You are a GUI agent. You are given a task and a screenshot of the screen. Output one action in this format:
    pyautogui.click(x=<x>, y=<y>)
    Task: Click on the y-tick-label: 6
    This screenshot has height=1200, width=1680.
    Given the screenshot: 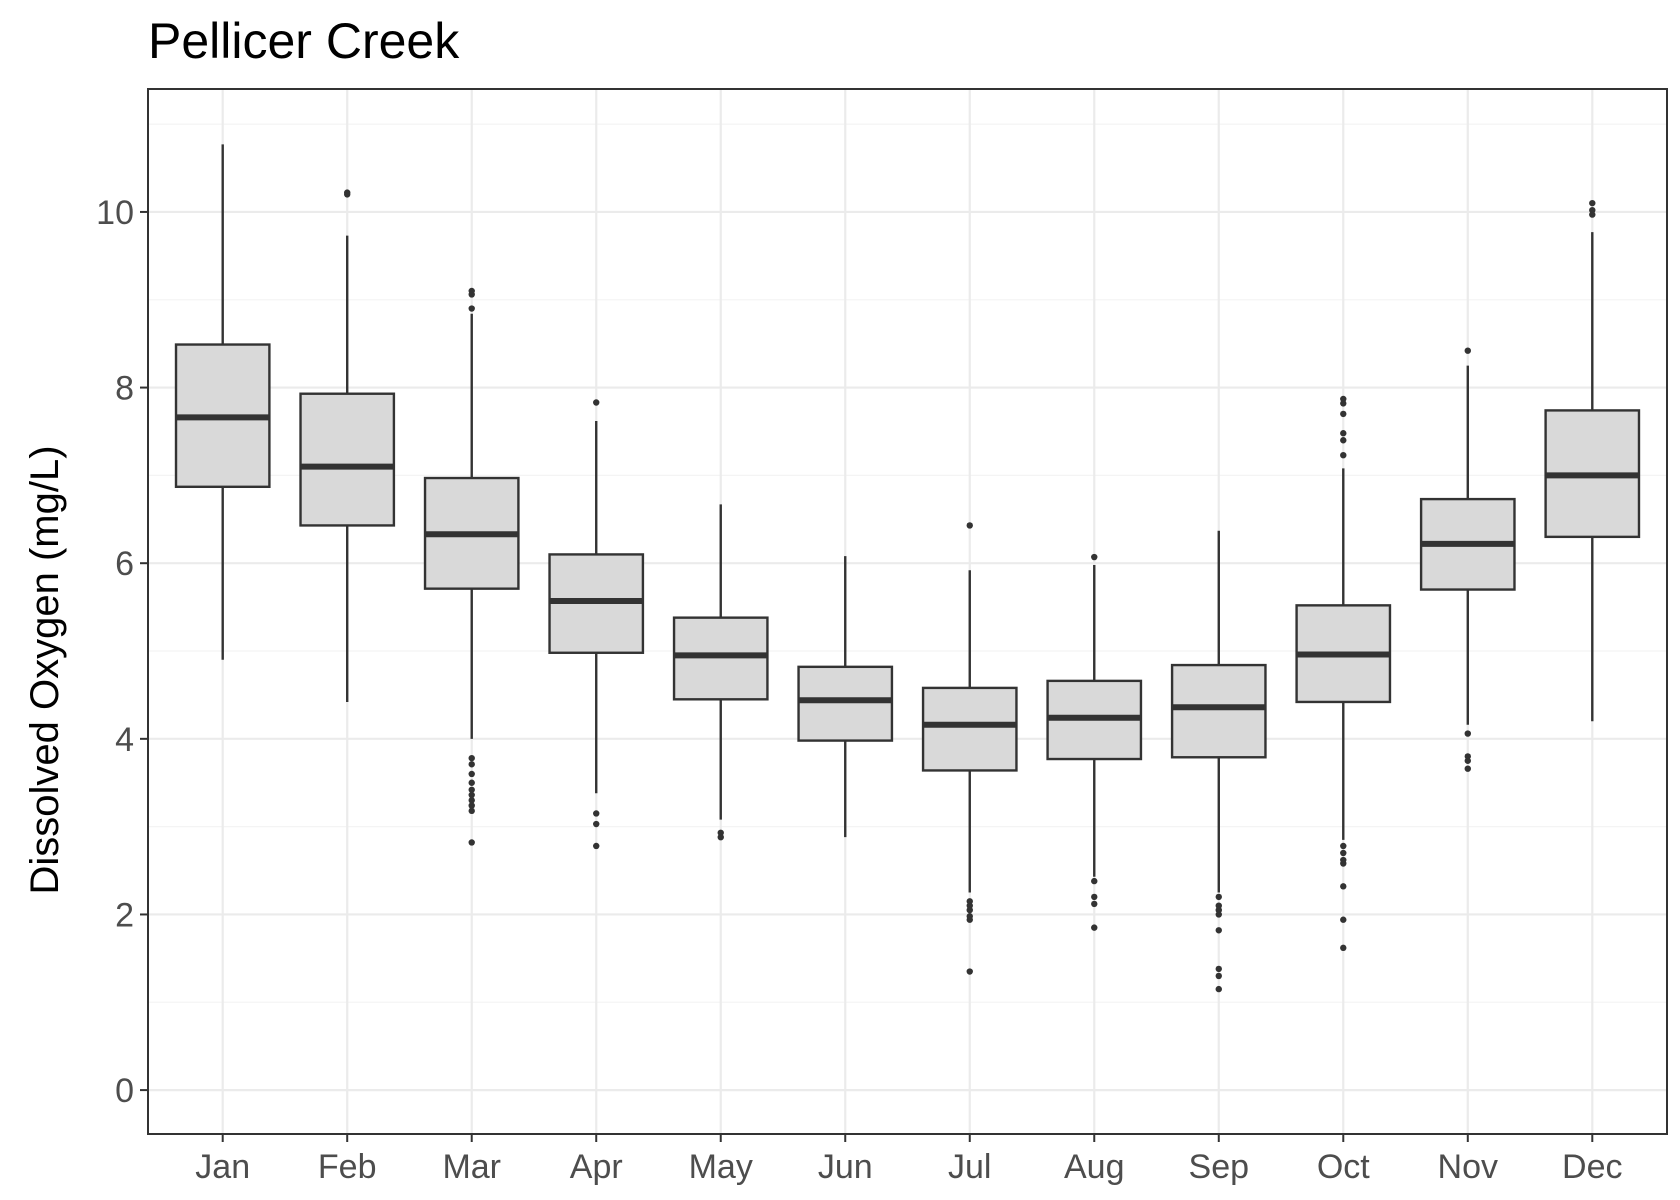 What is the action you would take?
    pyautogui.click(x=124, y=564)
    